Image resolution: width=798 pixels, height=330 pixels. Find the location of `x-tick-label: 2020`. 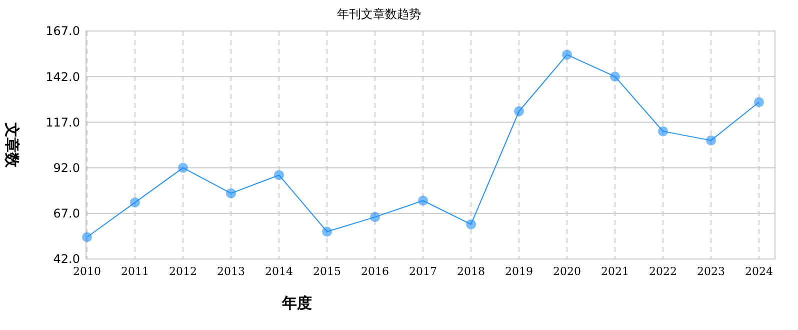

x-tick-label: 2020 is located at coordinates (567, 271).